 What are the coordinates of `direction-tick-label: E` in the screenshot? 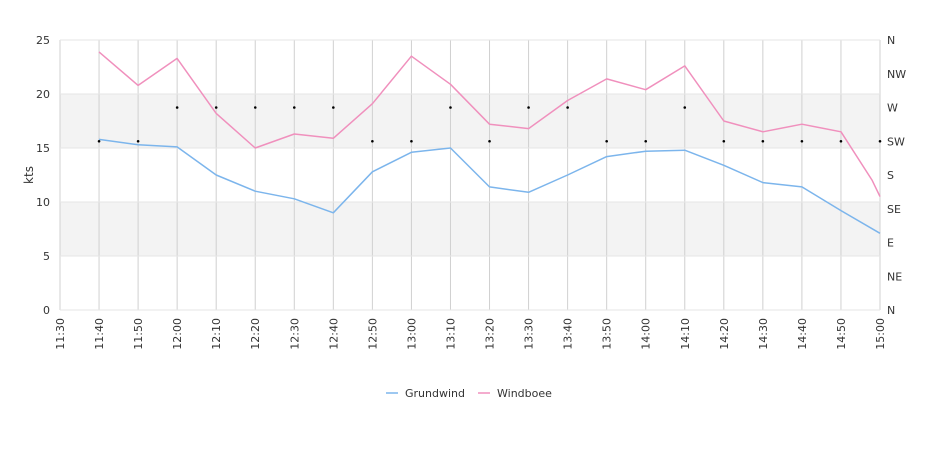 It's located at (890, 243).